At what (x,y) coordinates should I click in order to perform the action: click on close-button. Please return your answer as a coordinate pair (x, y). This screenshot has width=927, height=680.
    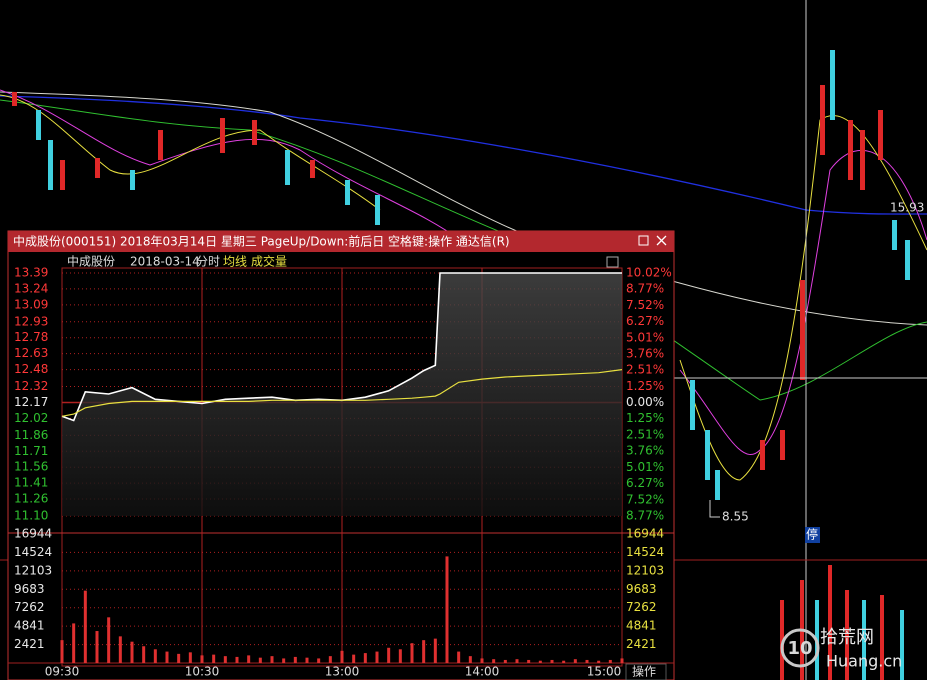
    Looking at the image, I should click on (661, 240).